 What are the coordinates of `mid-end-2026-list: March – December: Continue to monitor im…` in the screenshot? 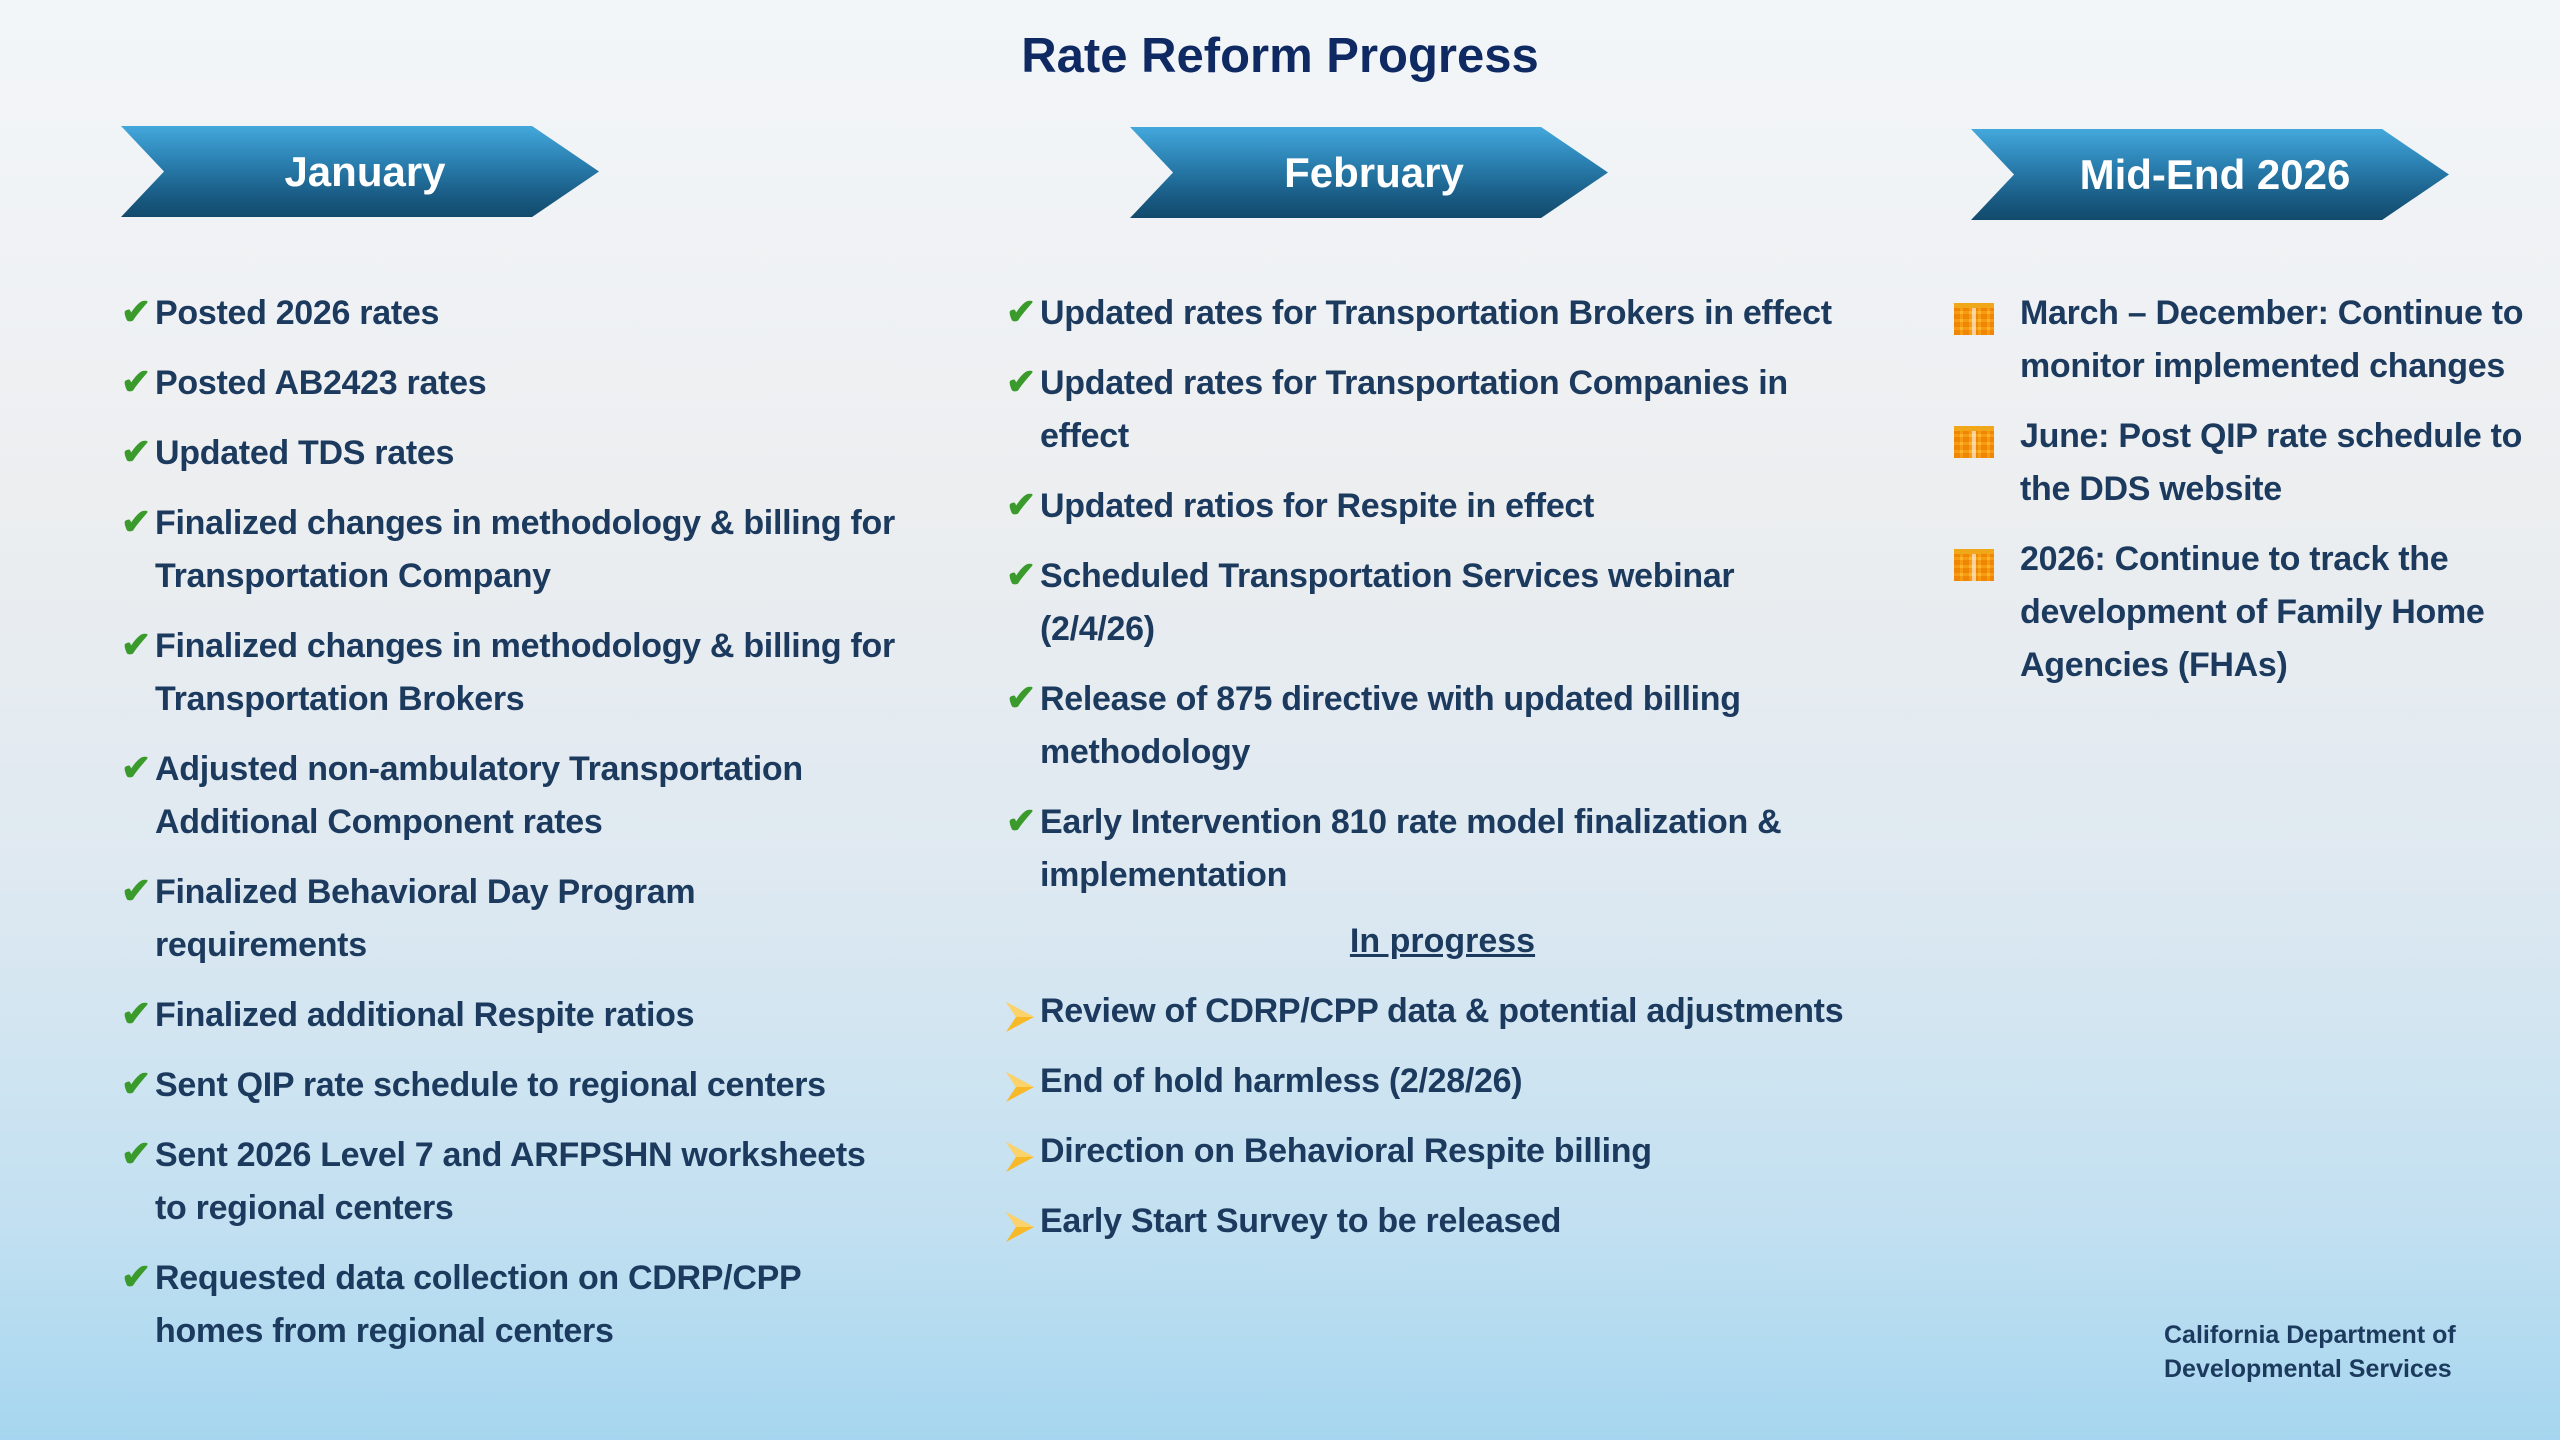 It's located at (2242, 498).